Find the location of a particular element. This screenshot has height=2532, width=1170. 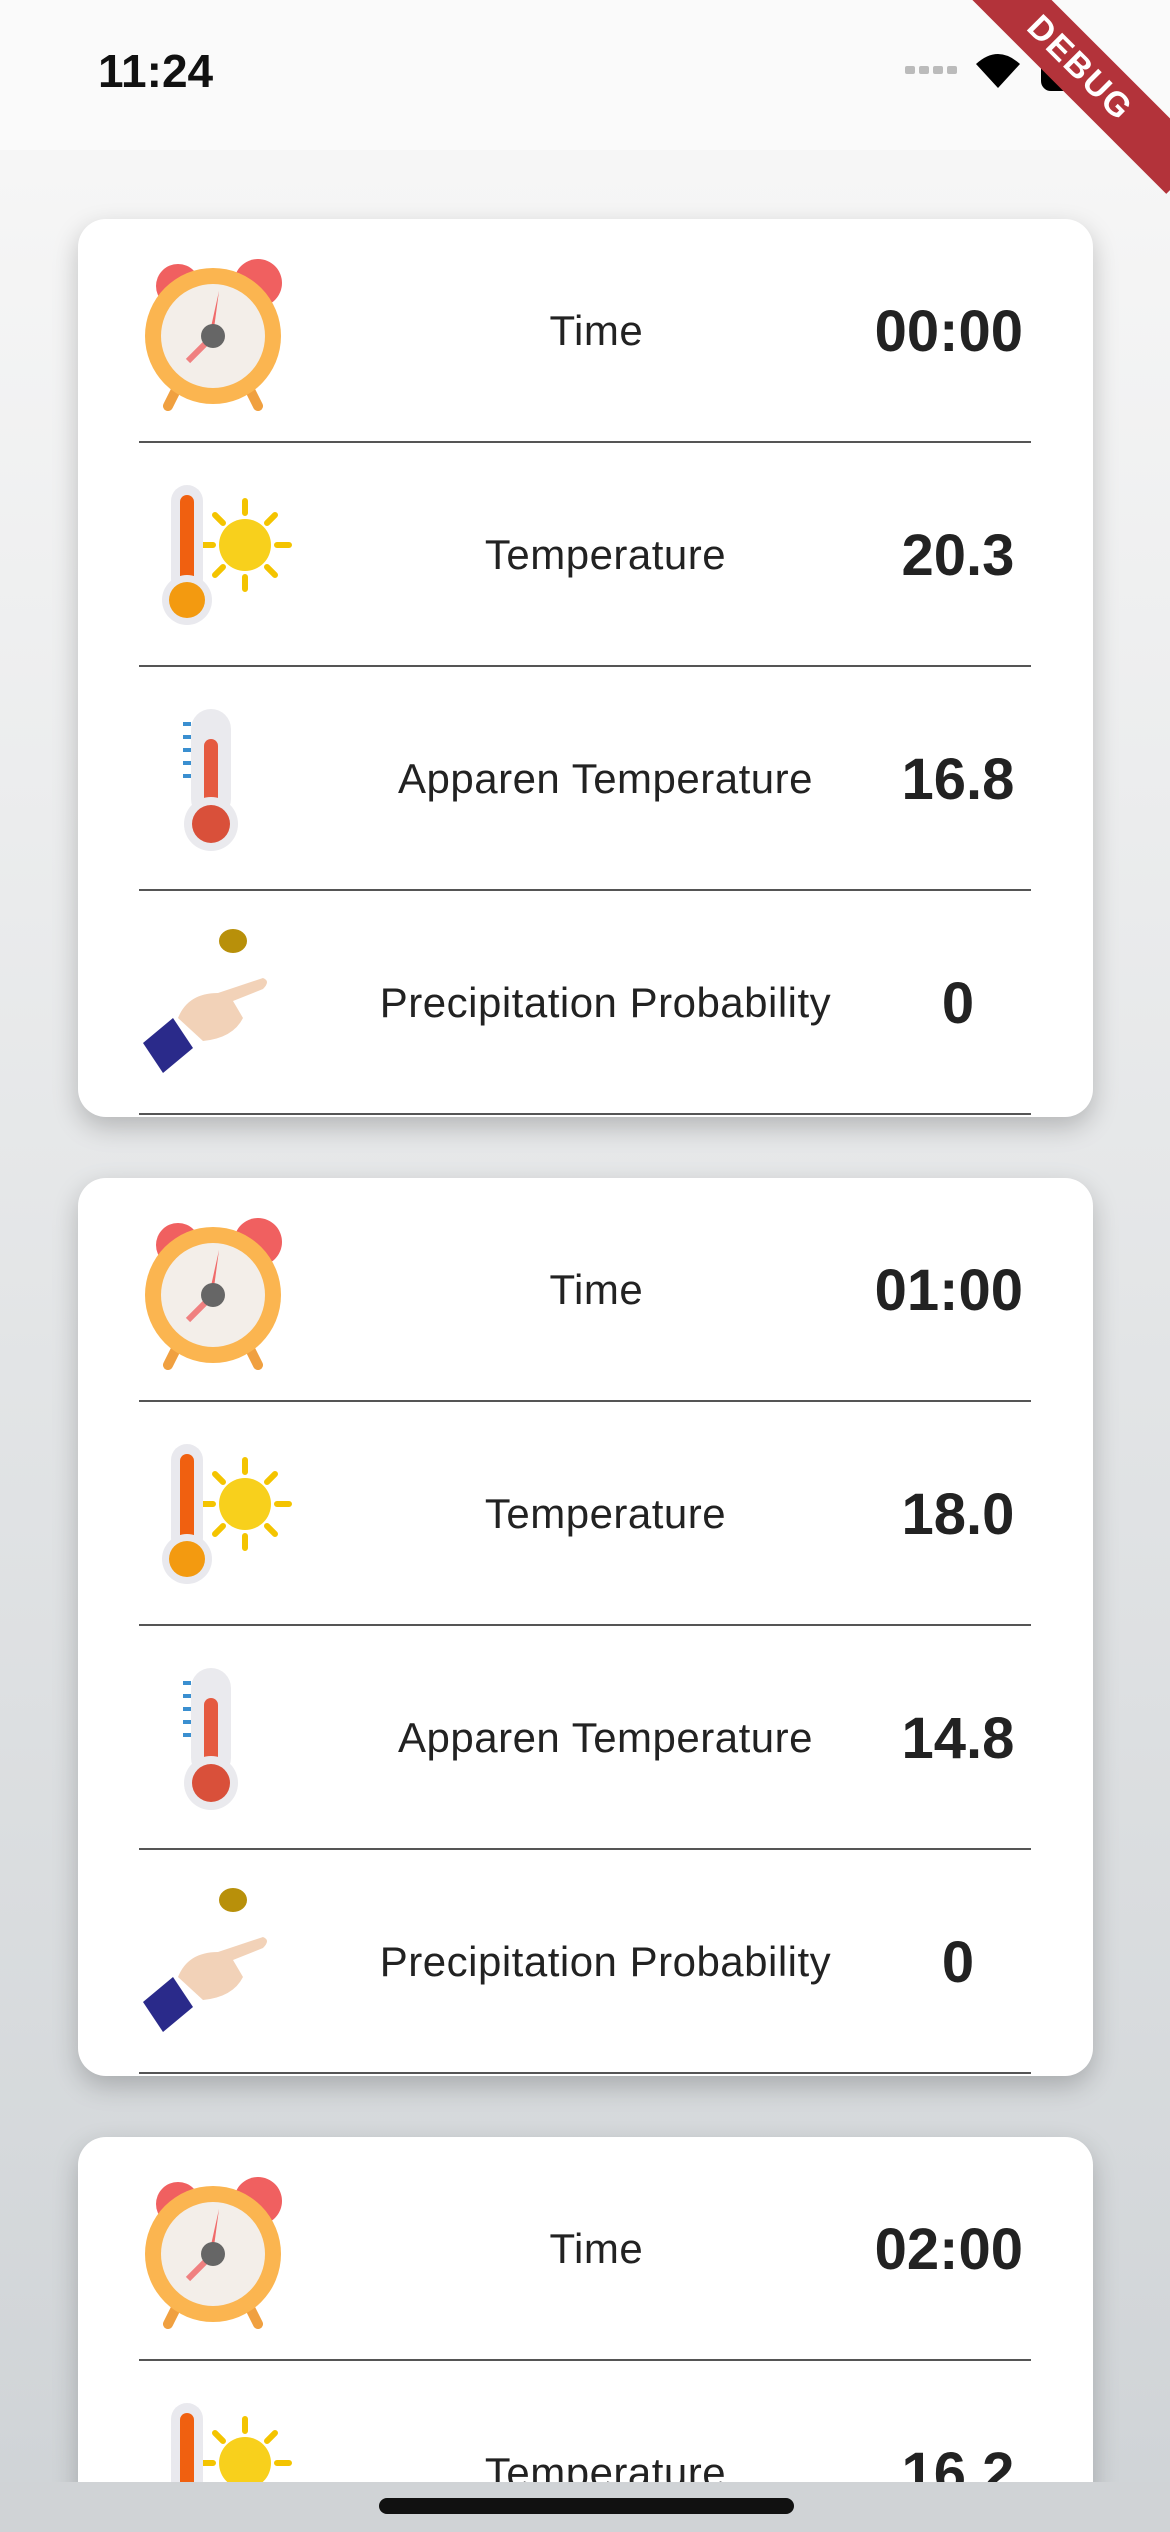

status-time: 11:24 is located at coordinates (156, 71).